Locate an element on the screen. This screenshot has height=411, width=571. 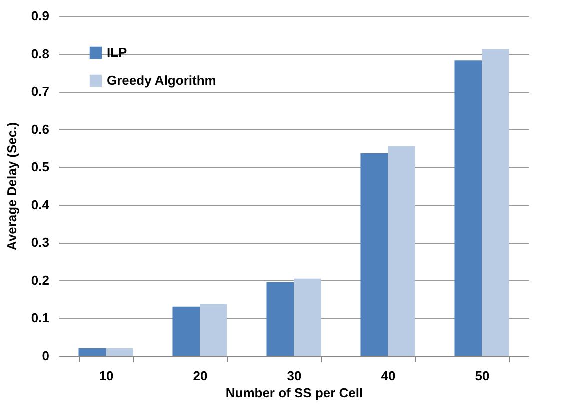
y-tick-label: 0.6 is located at coordinates (40, 129).